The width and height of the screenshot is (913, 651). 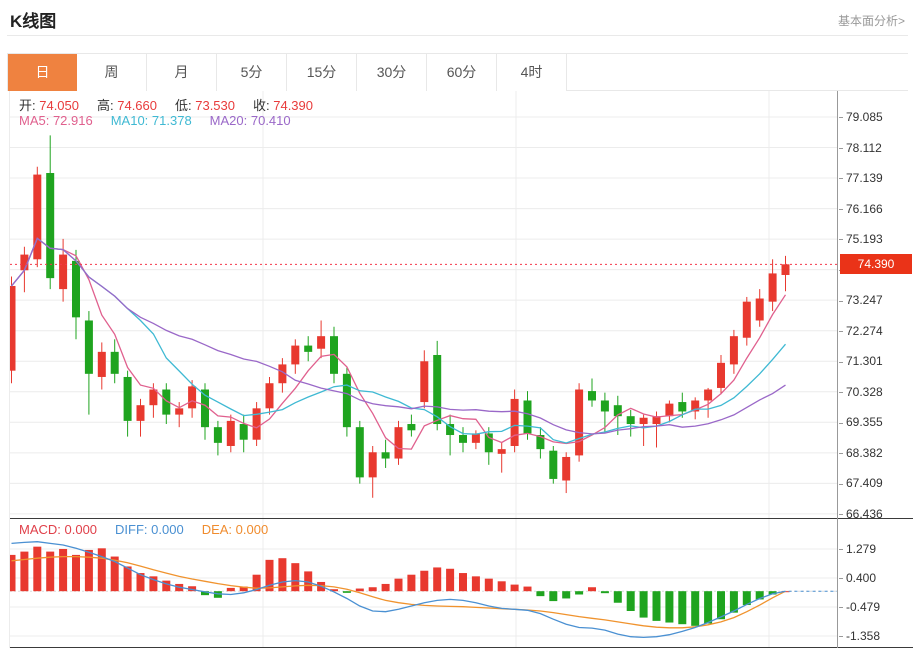 I want to click on price-tick: 70.328, so click(x=861, y=392).